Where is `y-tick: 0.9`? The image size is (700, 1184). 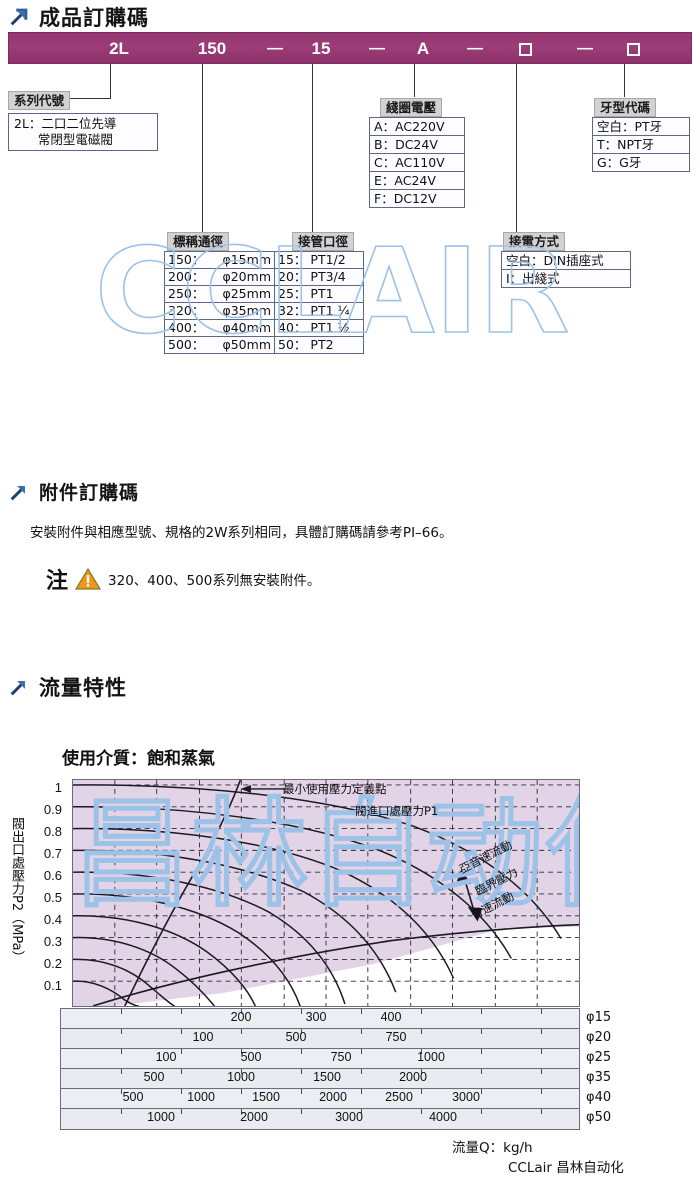 y-tick: 0.9 is located at coordinates (52, 809).